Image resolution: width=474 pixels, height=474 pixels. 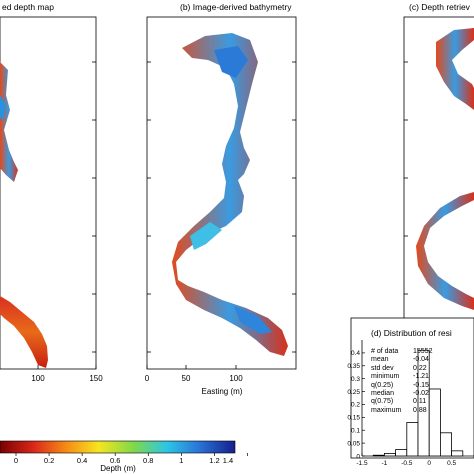 What do you see at coordinates (401, 402) in the screenshot?
I see `stat-row: q(0.75) 0.11` at bounding box center [401, 402].